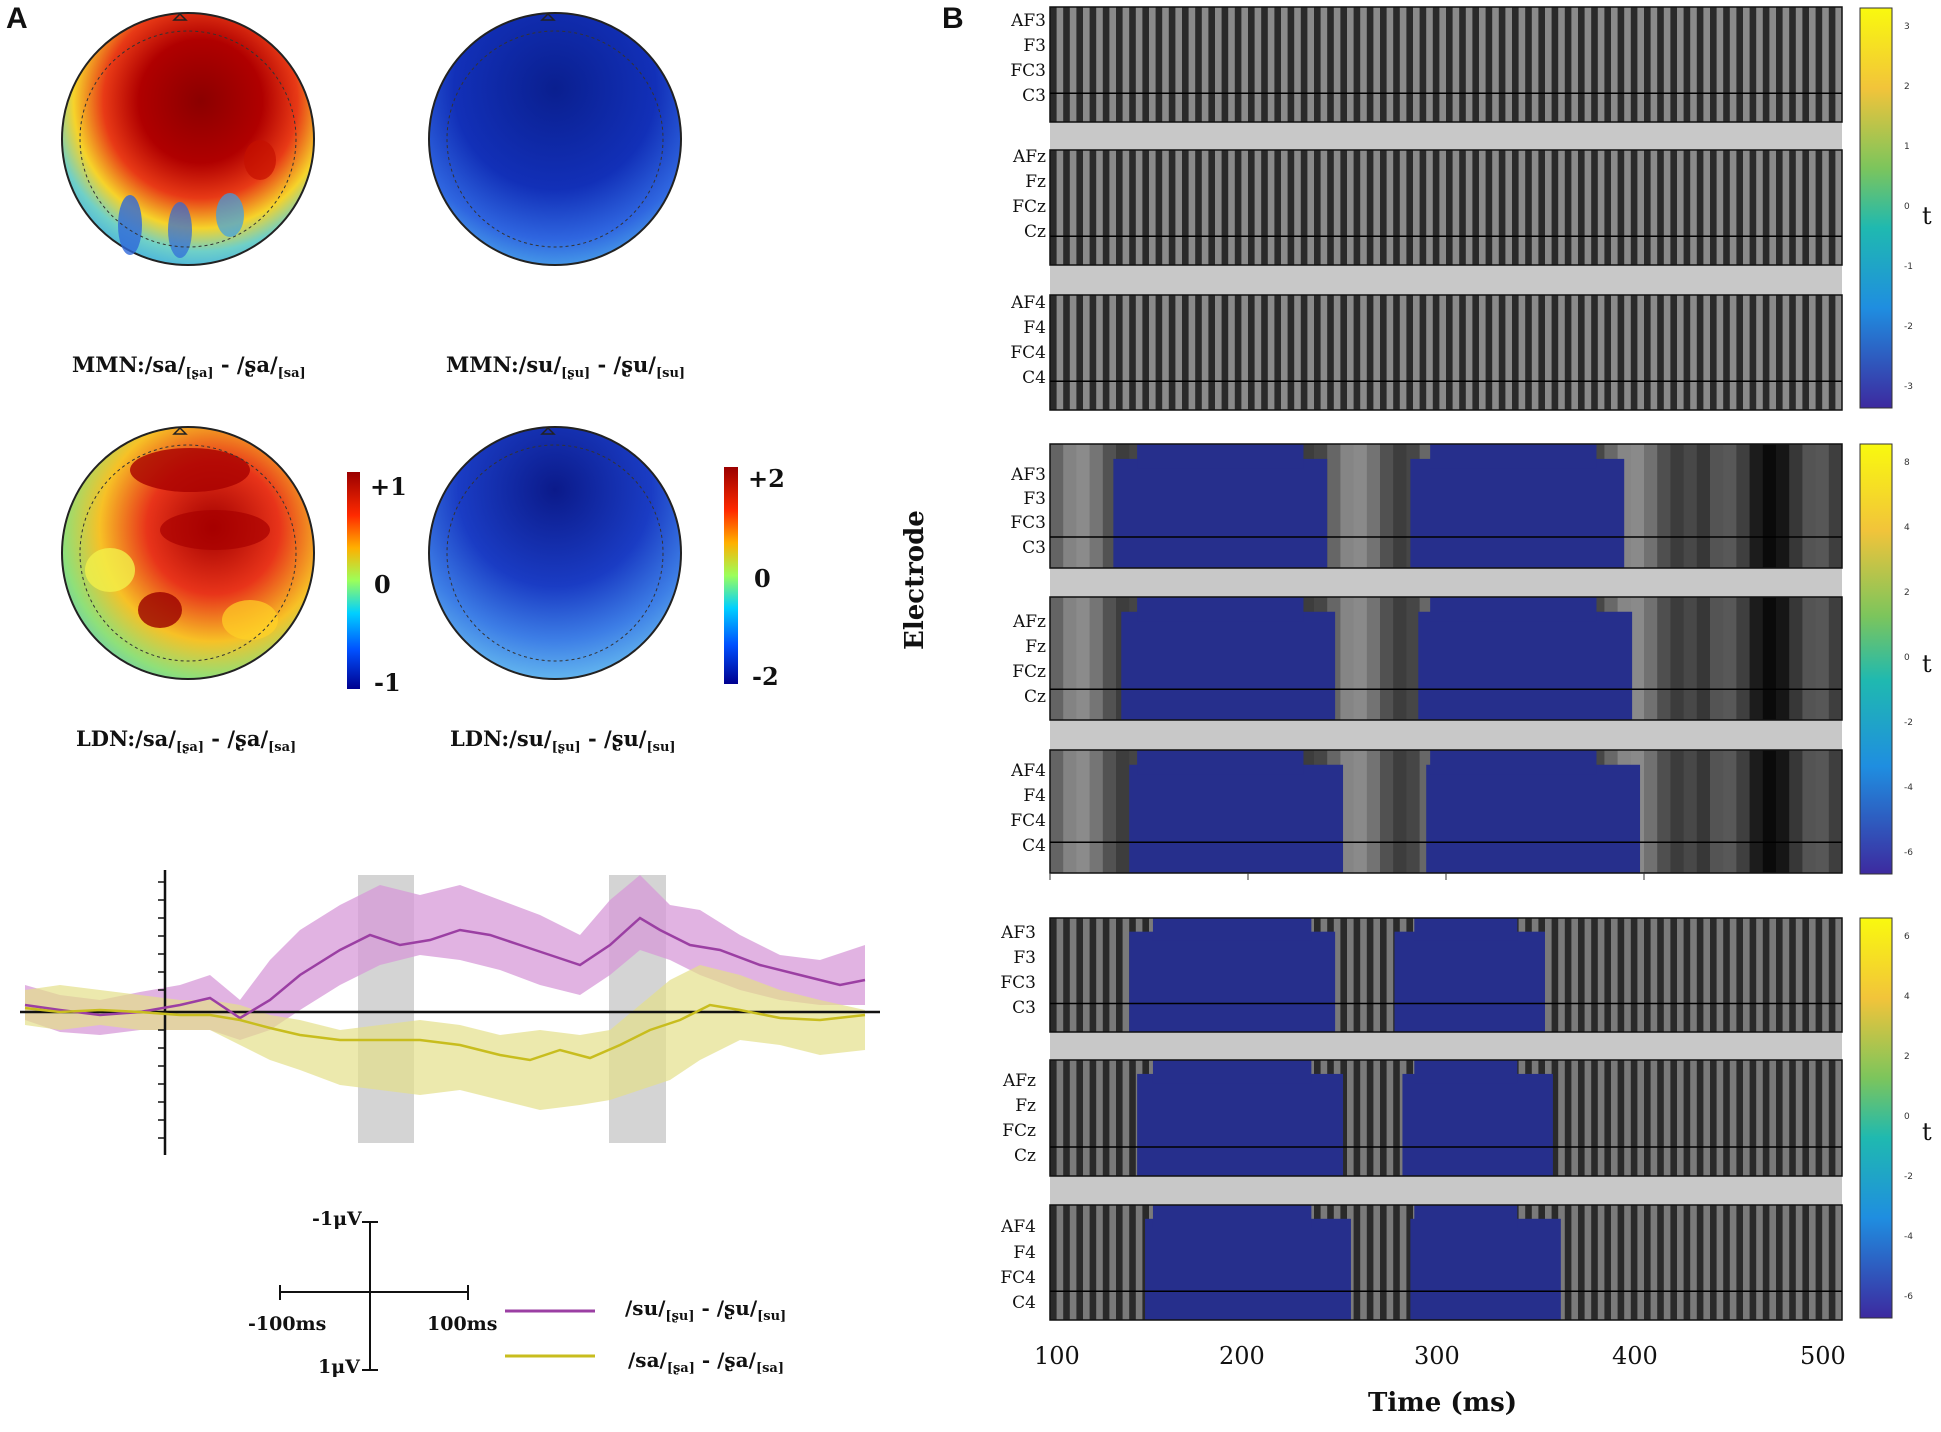  I want to click on sa-band, so click(445, 1037).